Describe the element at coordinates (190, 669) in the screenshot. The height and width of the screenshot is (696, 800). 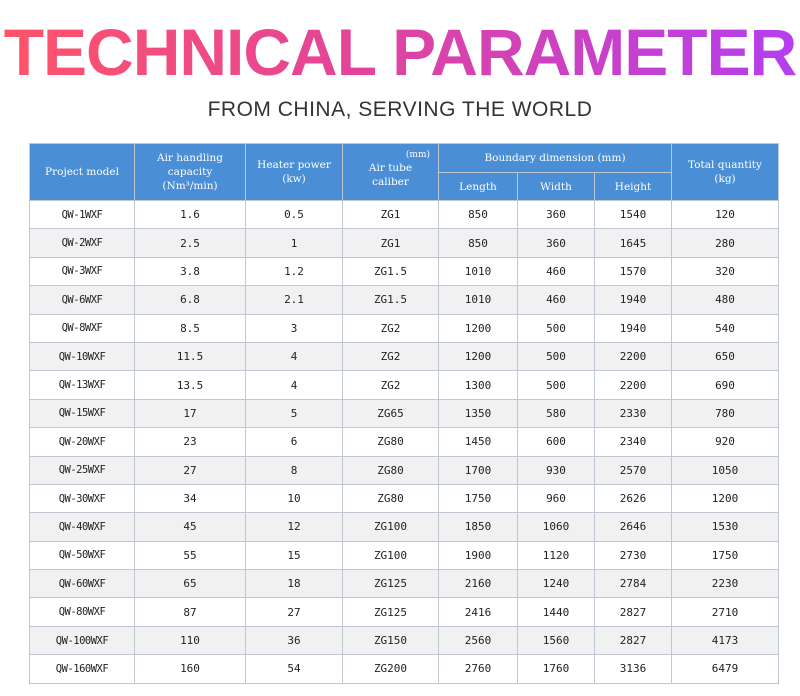
I see `cell-air-capacity: 160` at that location.